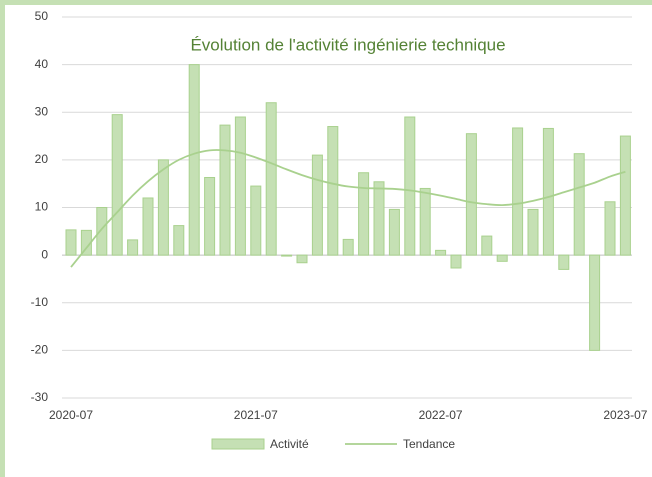 This screenshot has height=477, width=652. What do you see at coordinates (238, 444) in the screenshot?
I see `legend-swatch` at bounding box center [238, 444].